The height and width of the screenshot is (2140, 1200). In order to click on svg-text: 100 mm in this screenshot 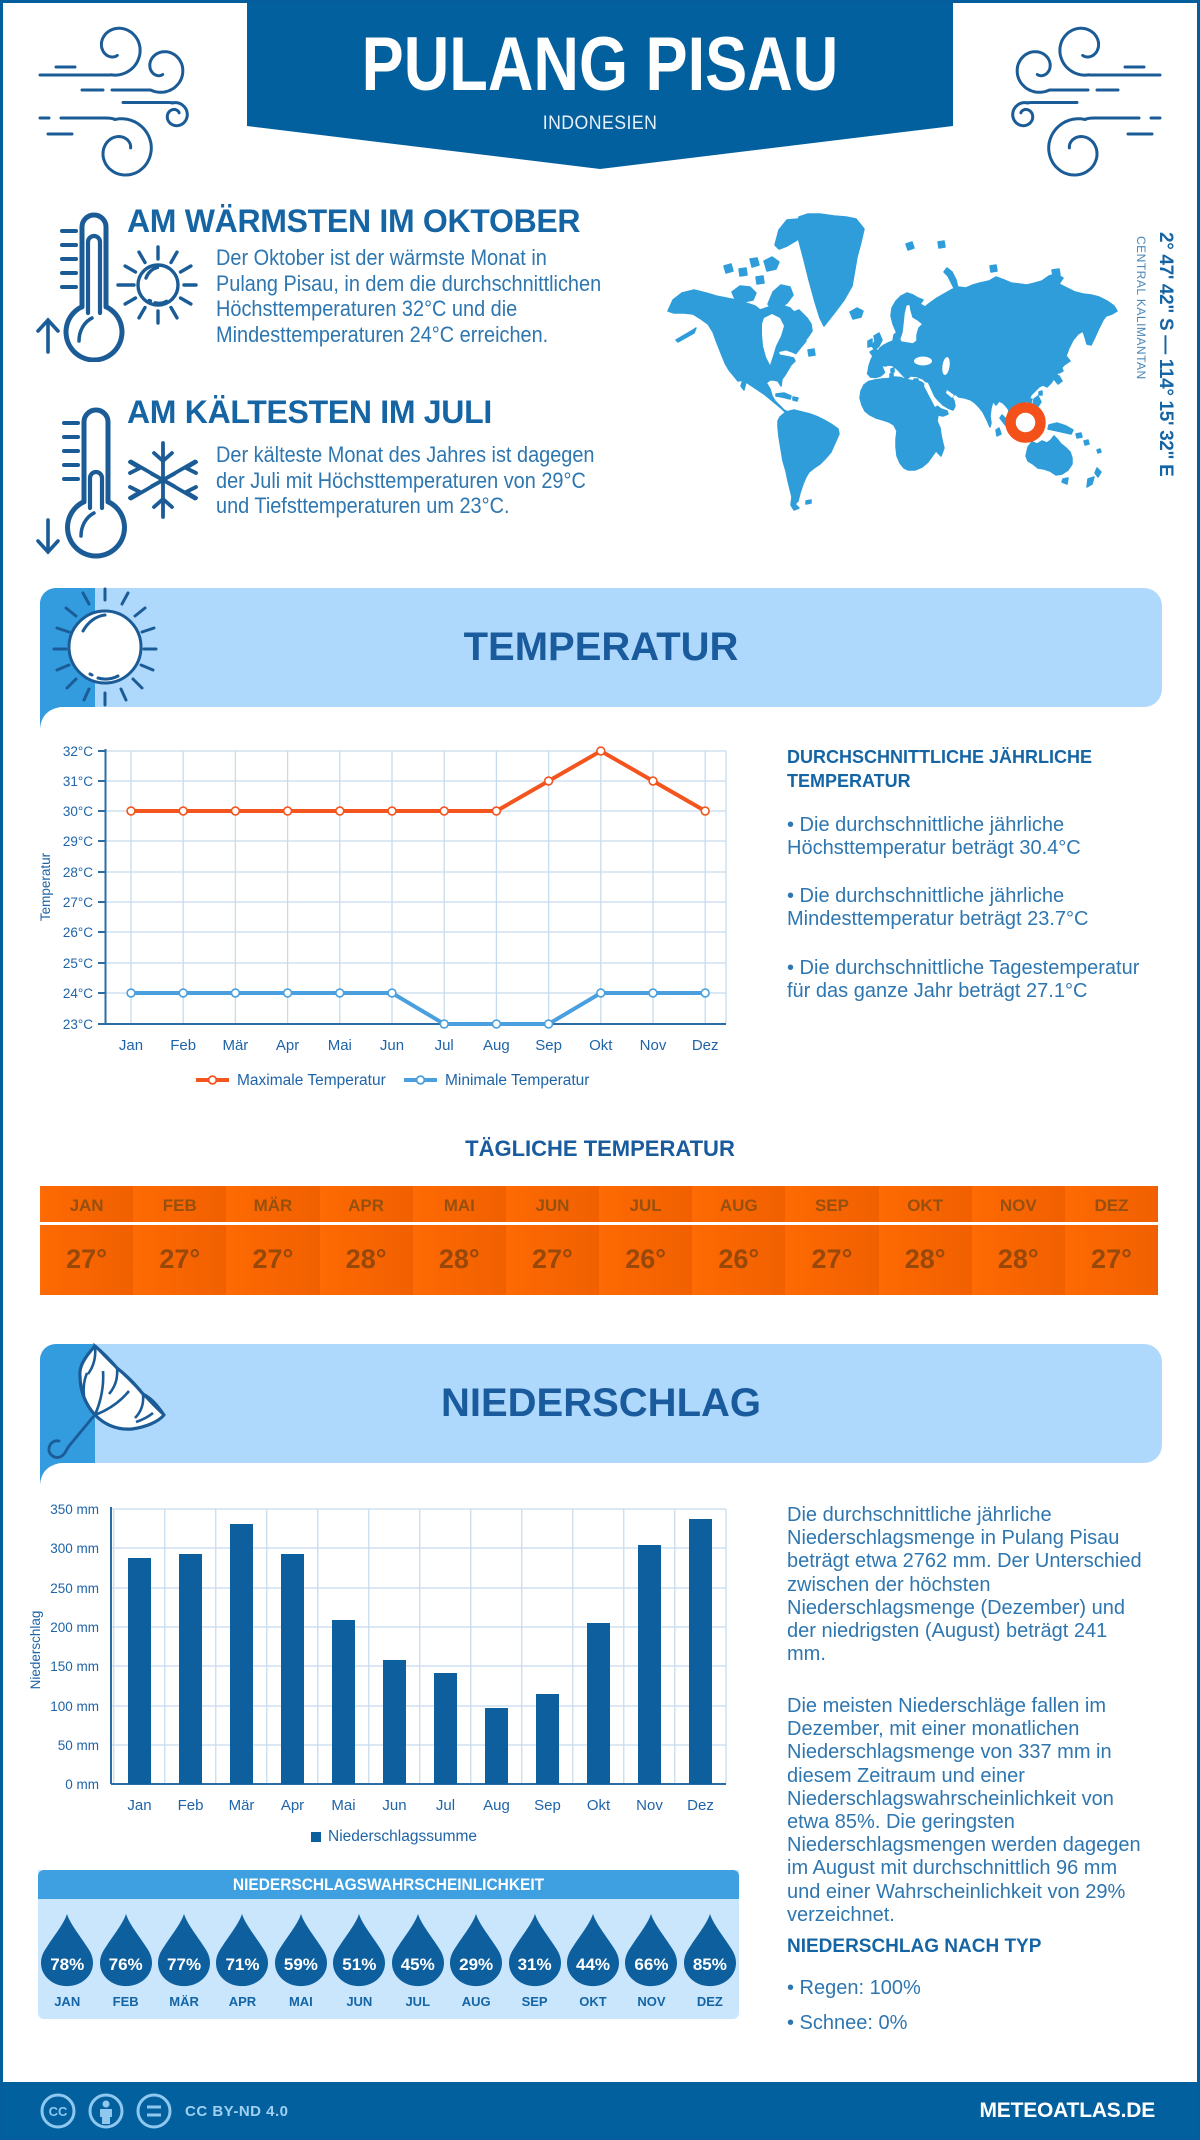, I will do `click(74, 1706)`.